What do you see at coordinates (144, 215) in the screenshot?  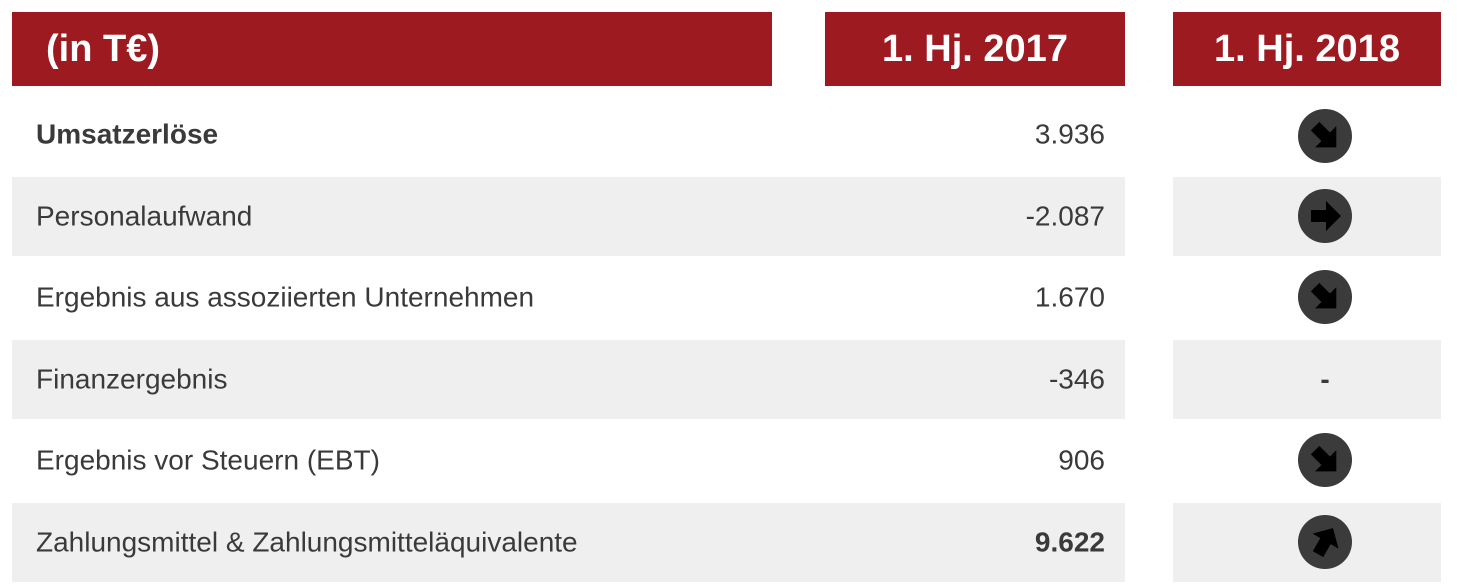 I see `row-label: Personalaufwand` at bounding box center [144, 215].